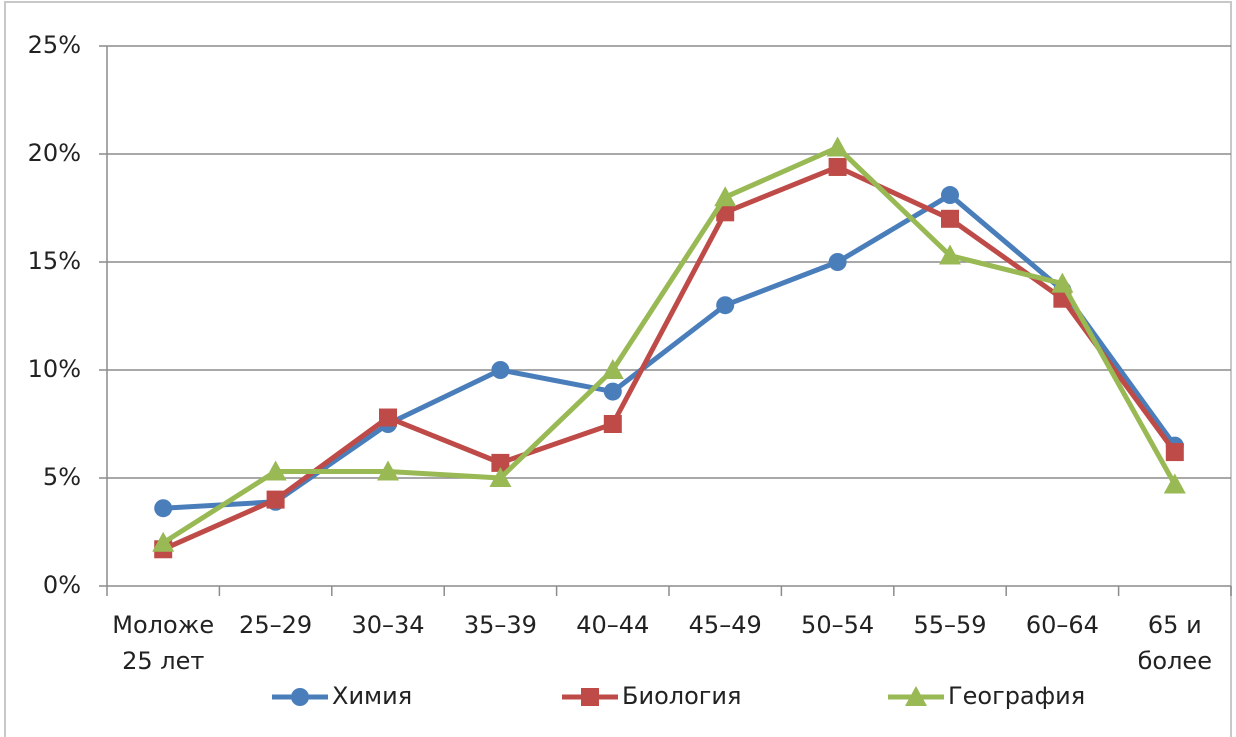  What do you see at coordinates (54, 45) in the screenshot?
I see `y-tick-label: 25%` at bounding box center [54, 45].